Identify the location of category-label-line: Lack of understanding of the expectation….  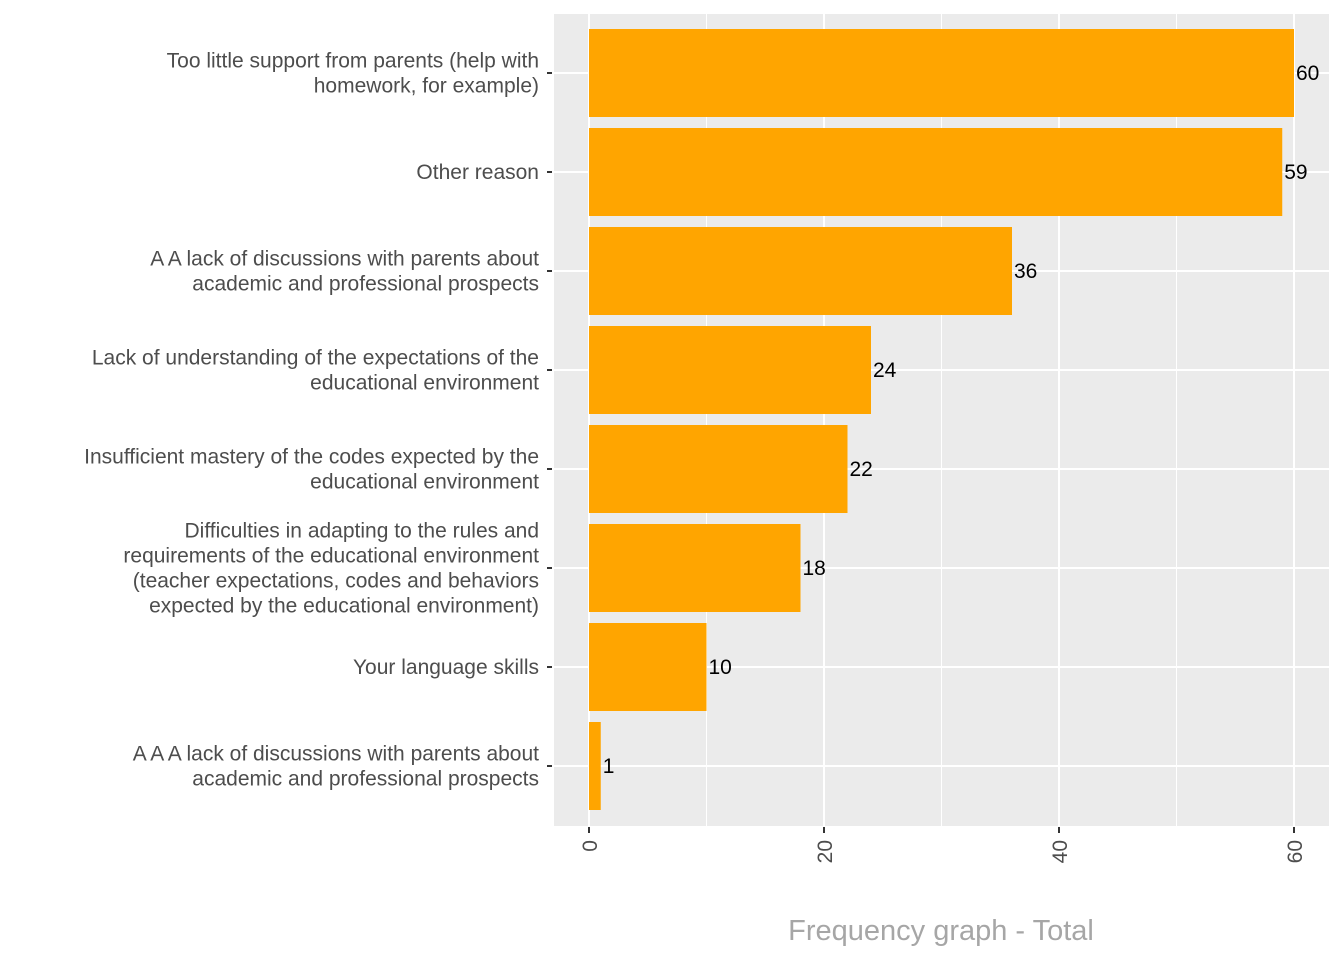
(315, 358).